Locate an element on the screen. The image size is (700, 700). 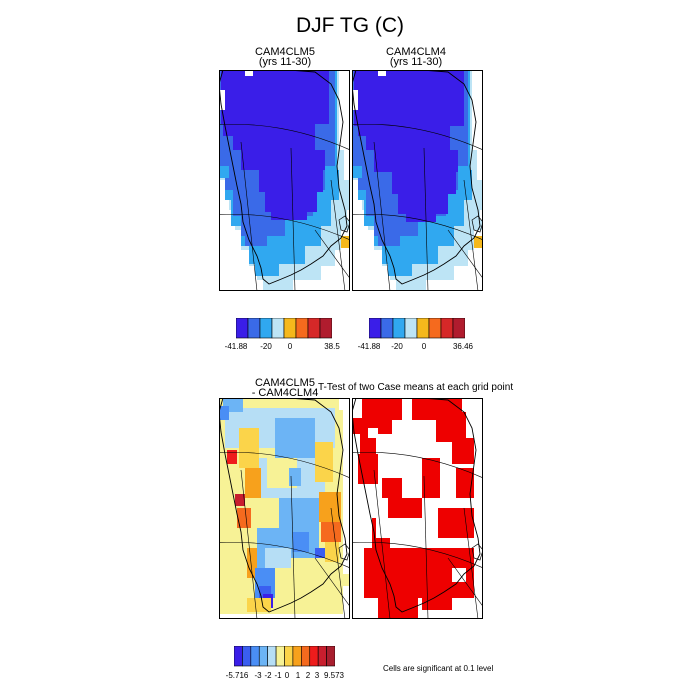
map-panel-cam4clm5 is located at coordinates (284, 180).